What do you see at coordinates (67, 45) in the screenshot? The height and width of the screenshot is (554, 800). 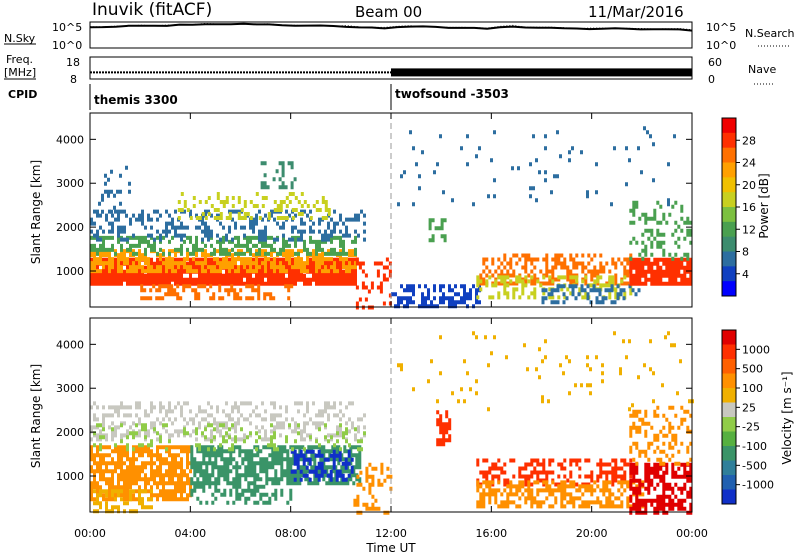 I see `noise-left-tick-bottom: 10^0` at bounding box center [67, 45].